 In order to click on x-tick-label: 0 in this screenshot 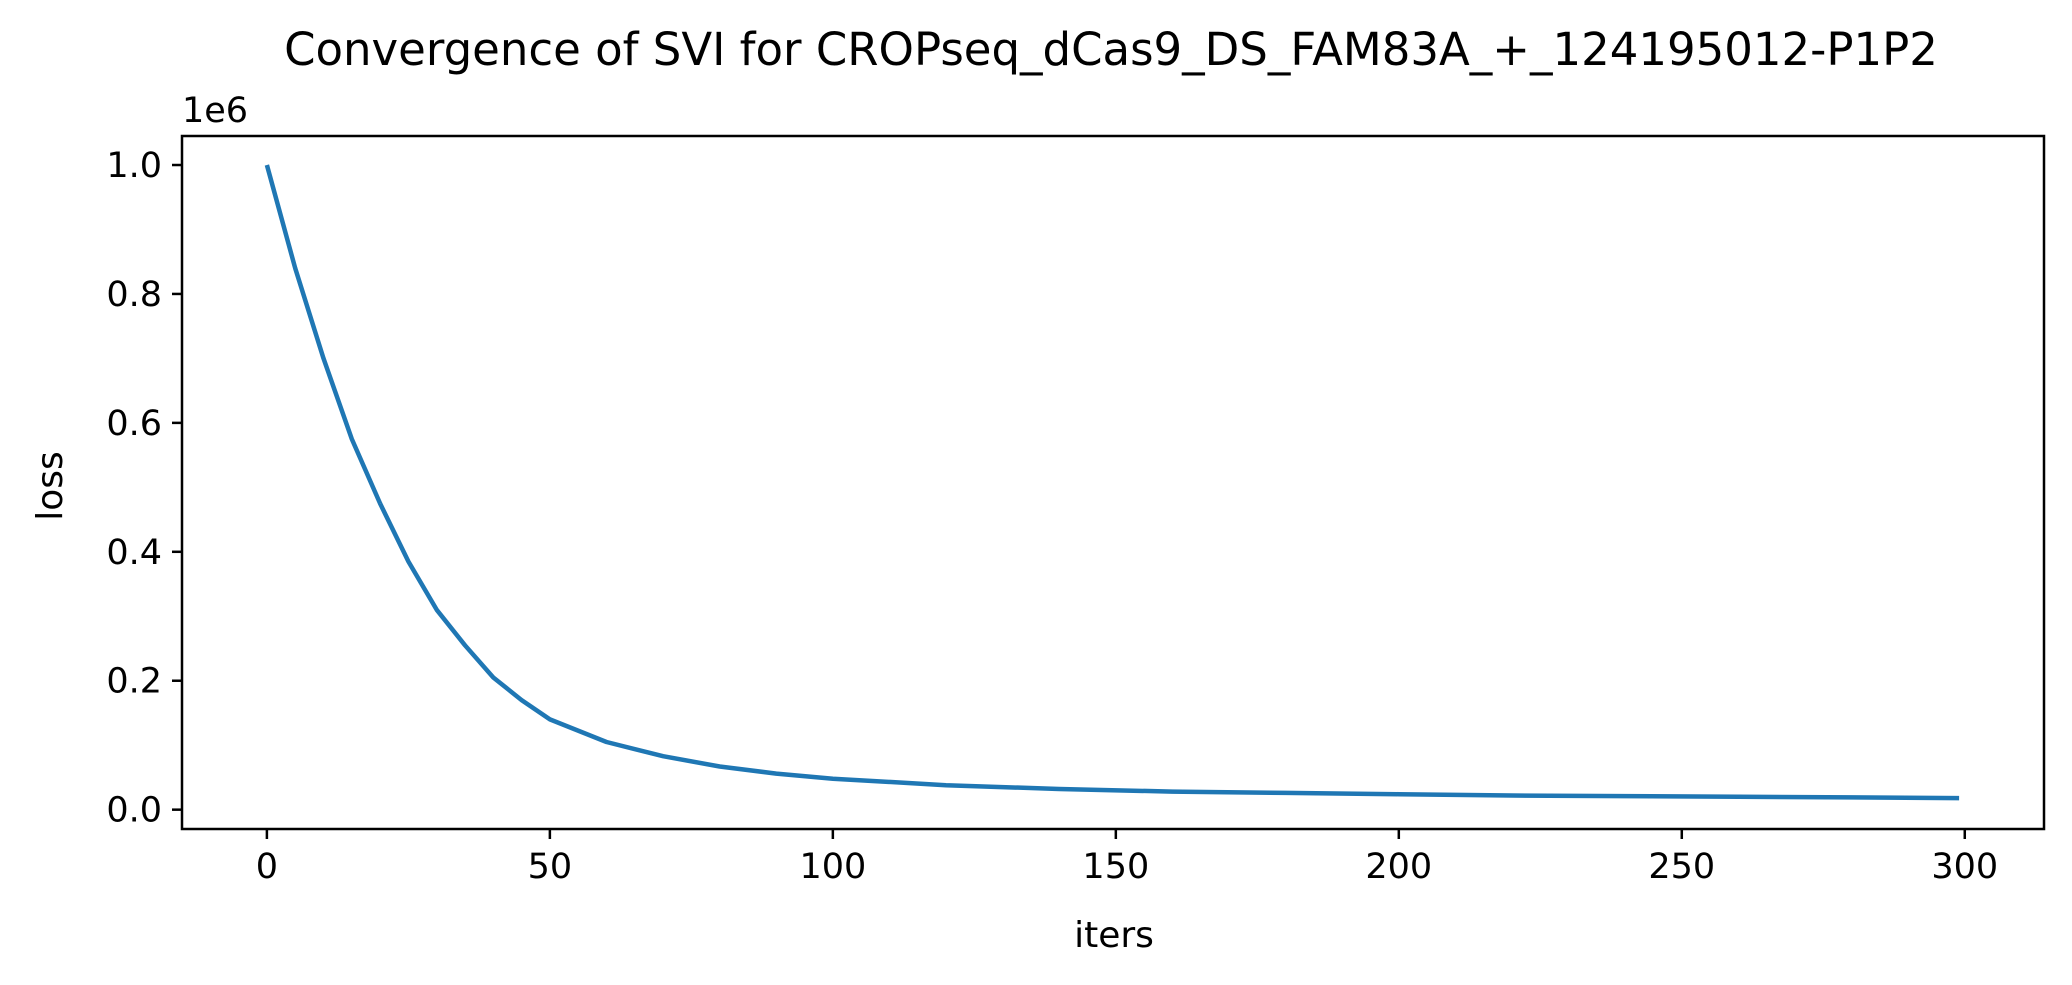, I will do `click(267, 867)`.